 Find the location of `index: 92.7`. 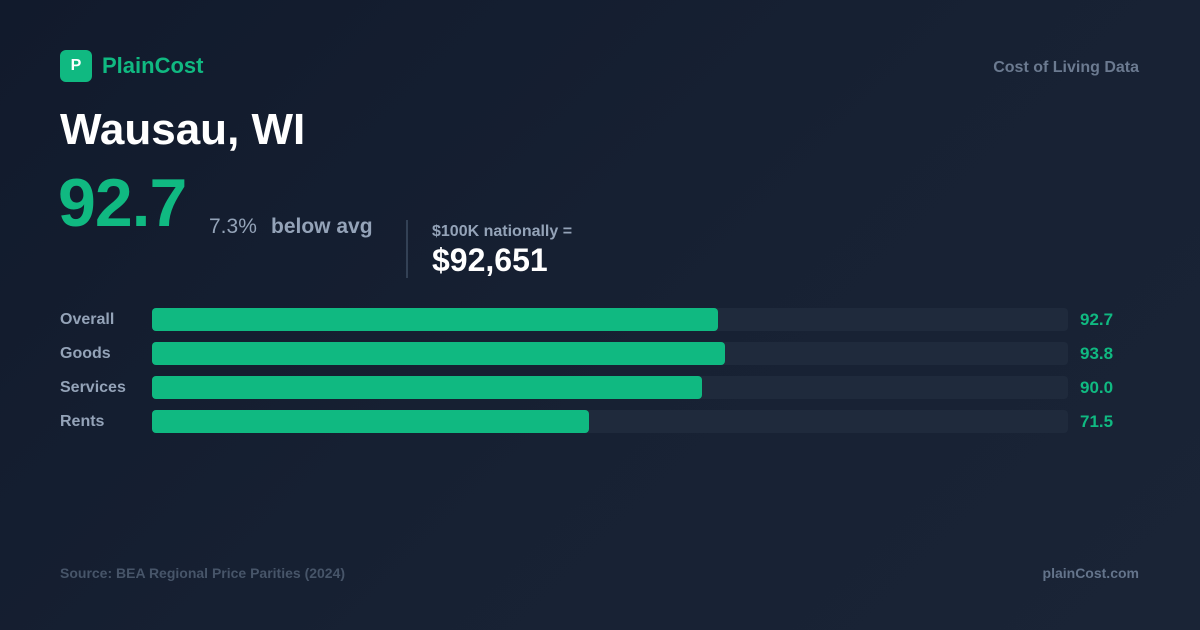

index: 92.7 is located at coordinates (122, 203).